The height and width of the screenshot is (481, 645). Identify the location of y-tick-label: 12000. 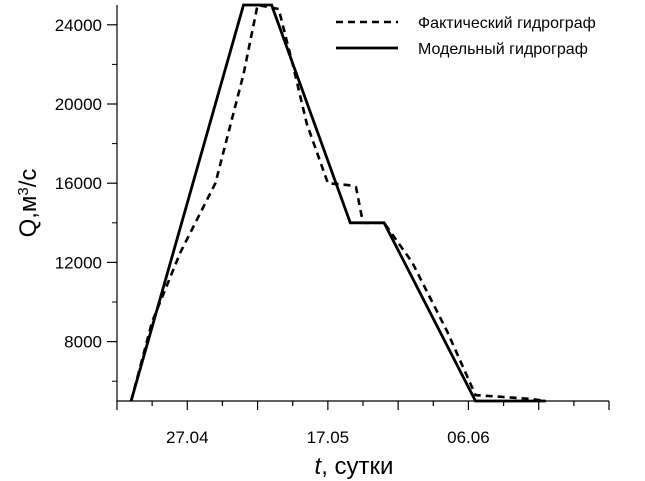
(78, 262).